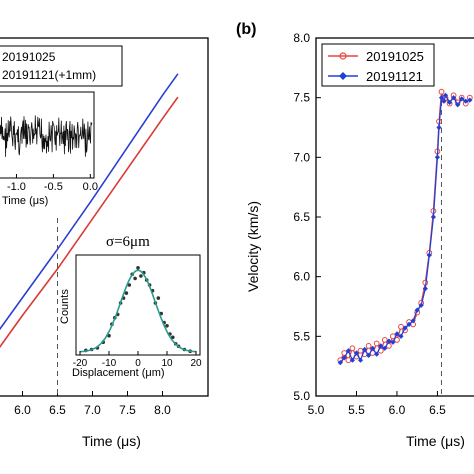  I want to click on panel-a-x-tick-label: 6.5, so click(57, 410).